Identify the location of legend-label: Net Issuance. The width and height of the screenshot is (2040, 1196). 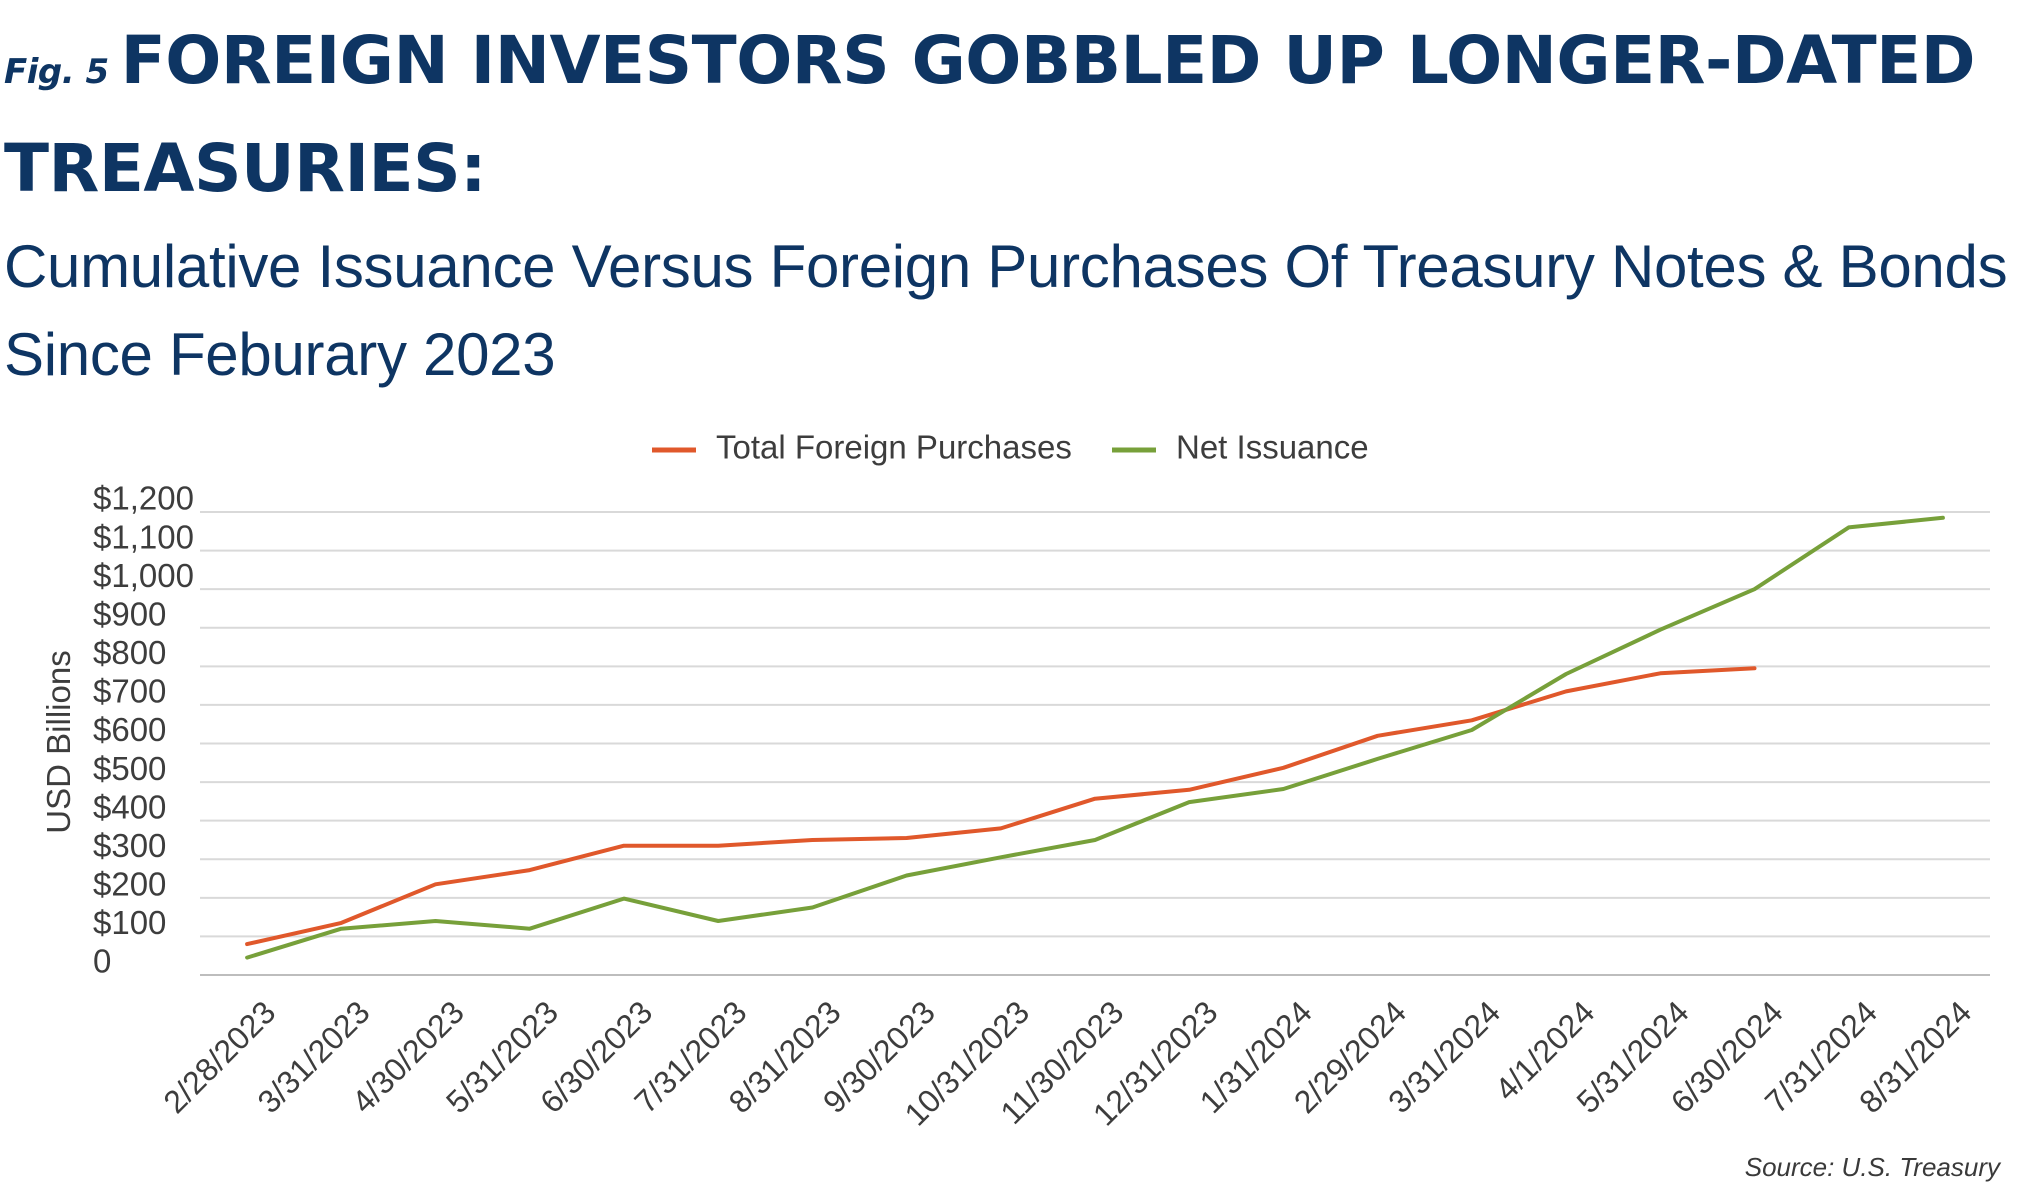
(1272, 447).